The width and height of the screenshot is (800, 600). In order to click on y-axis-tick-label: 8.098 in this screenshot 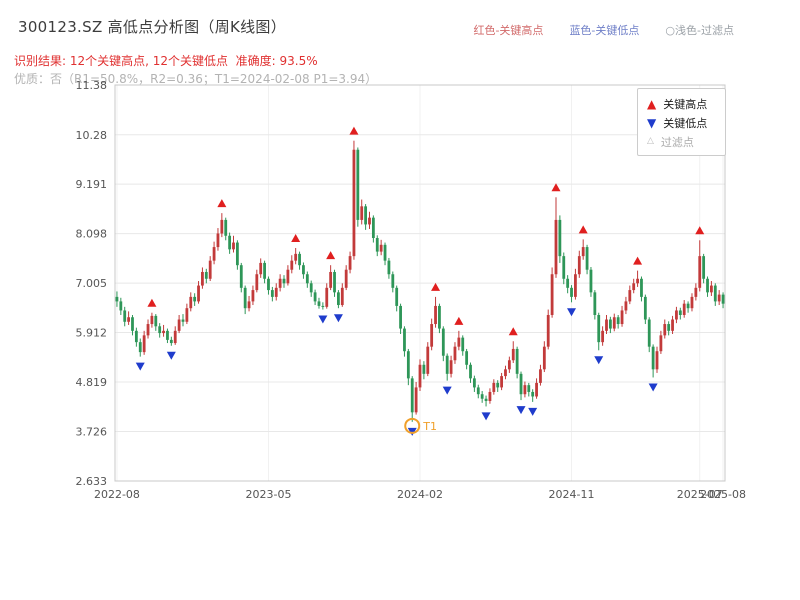, I will do `click(92, 234)`.